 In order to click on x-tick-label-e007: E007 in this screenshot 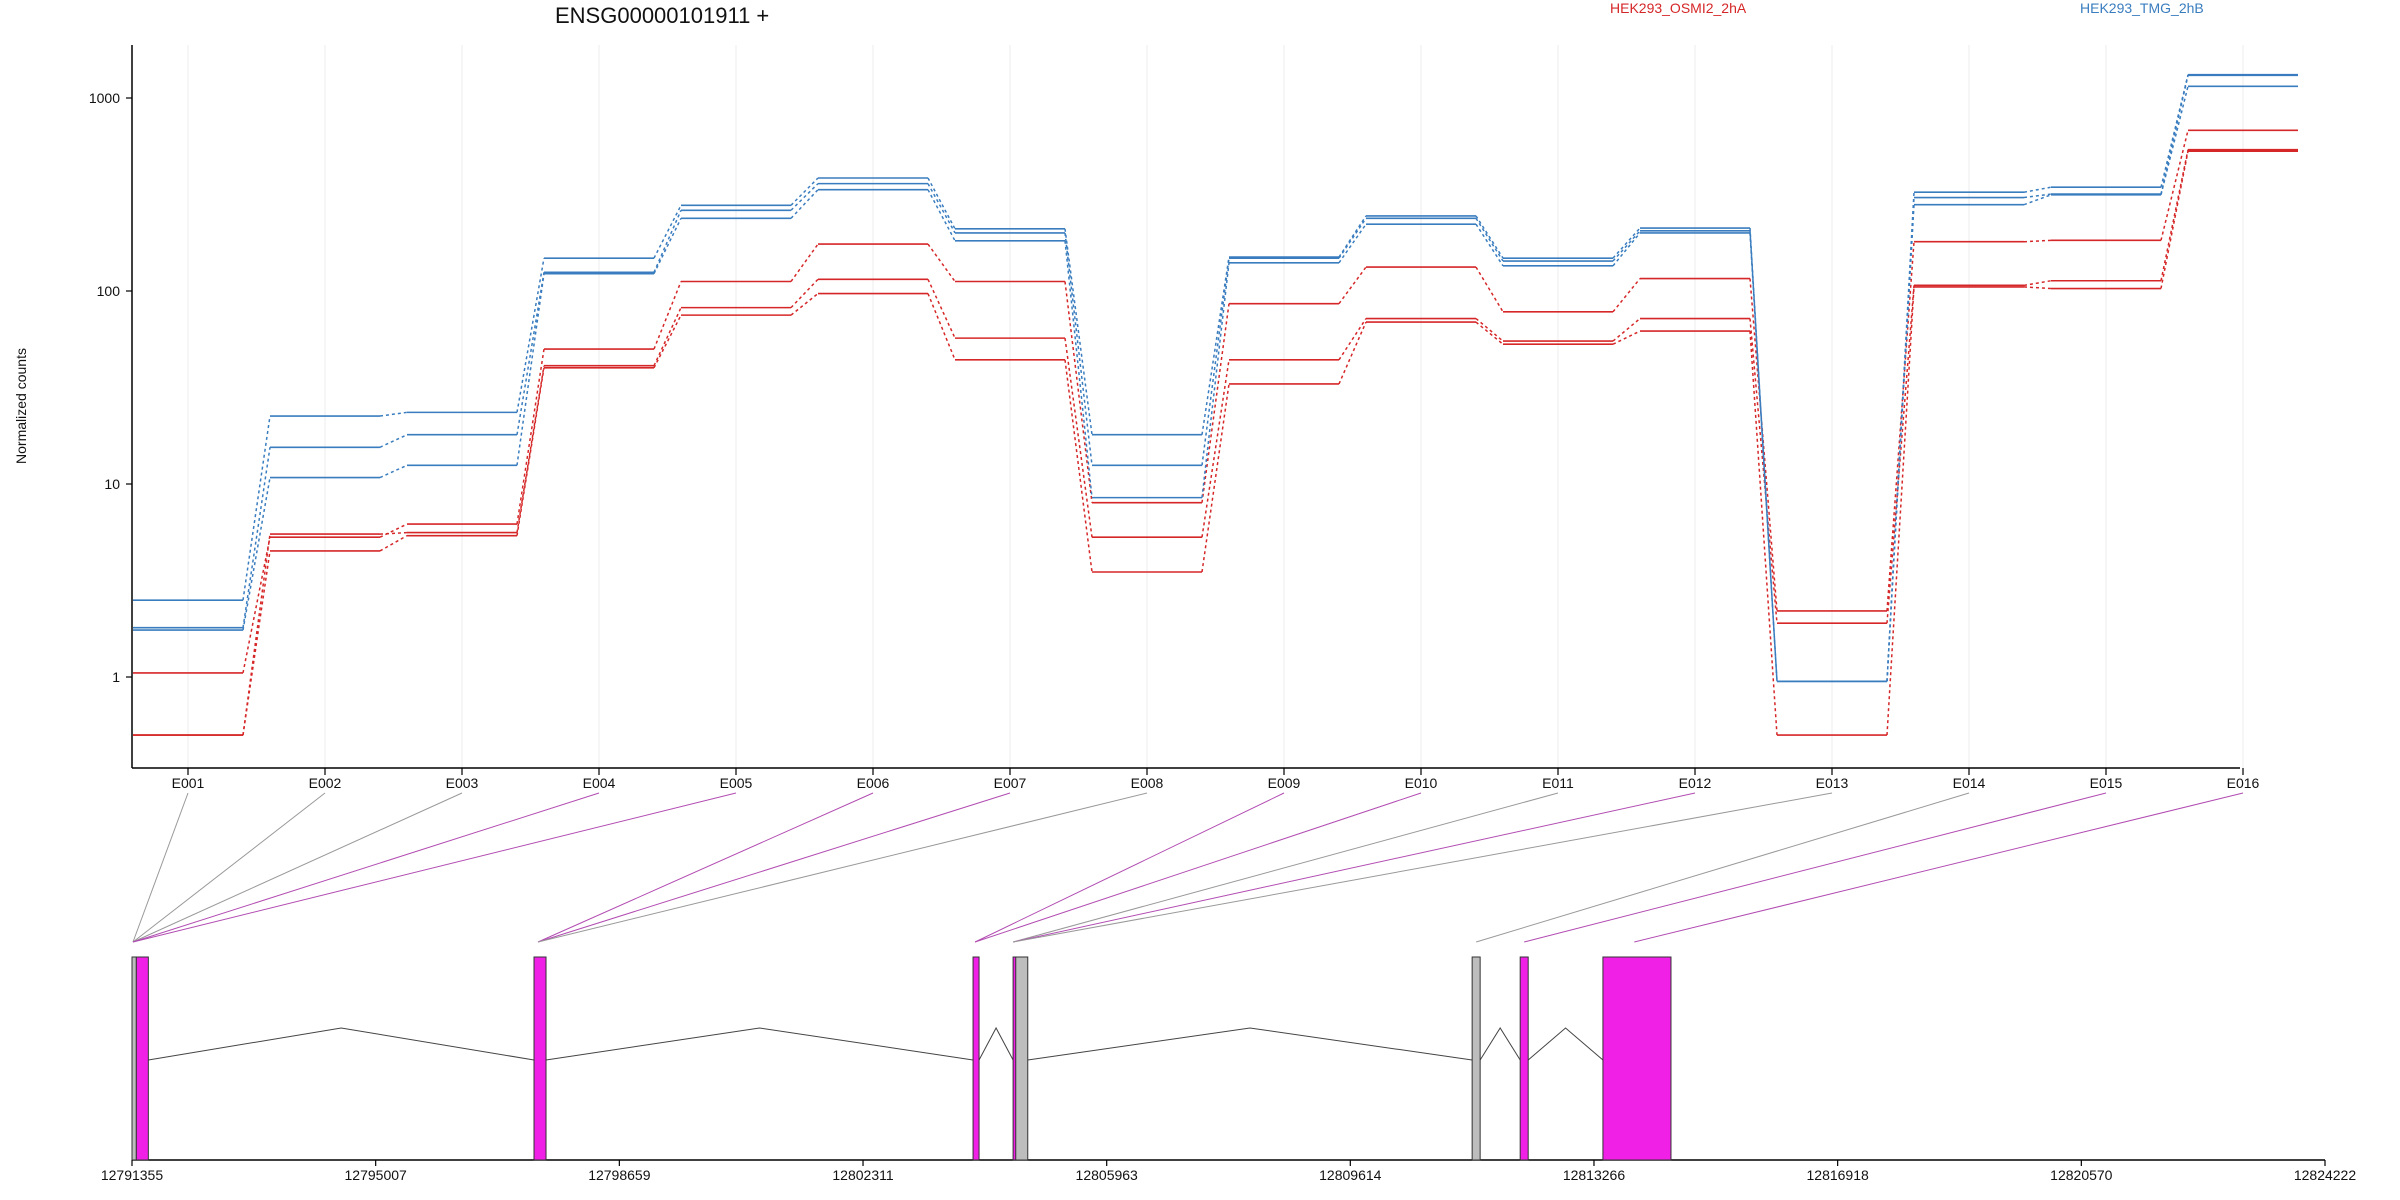, I will do `click(1010, 783)`.